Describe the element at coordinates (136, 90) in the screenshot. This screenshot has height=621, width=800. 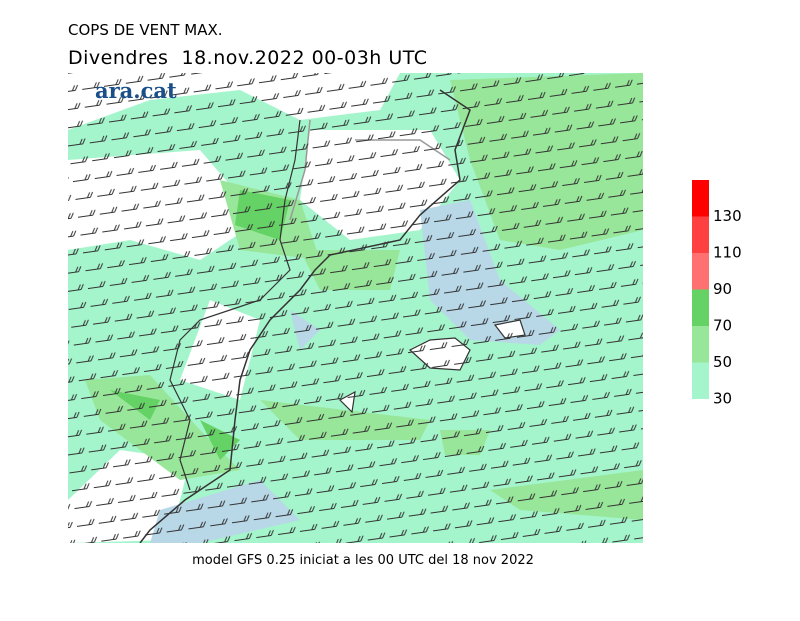
I see `logo: ara.cat` at that location.